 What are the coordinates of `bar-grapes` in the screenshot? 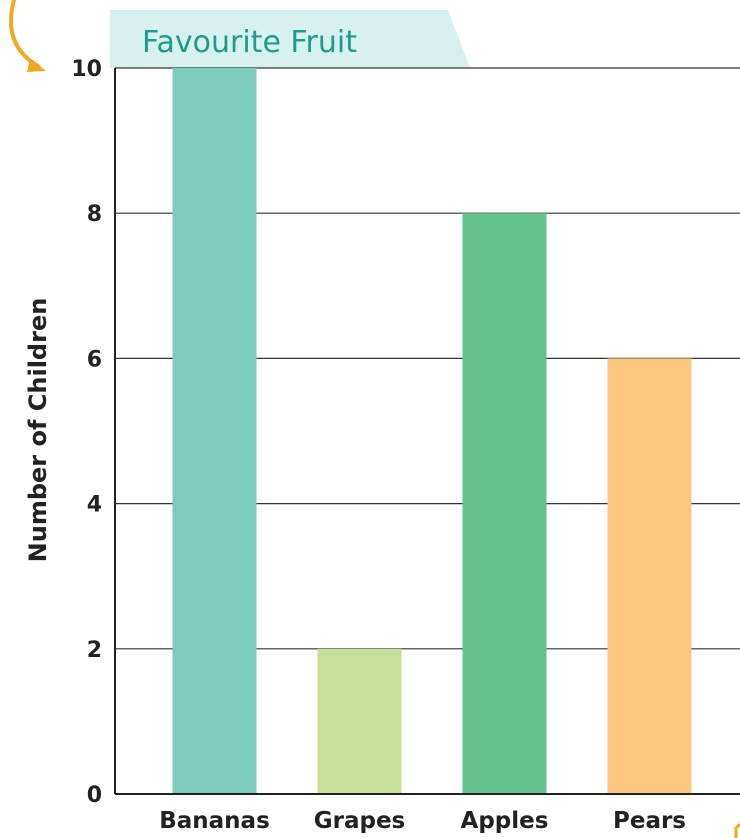 It's located at (359, 721).